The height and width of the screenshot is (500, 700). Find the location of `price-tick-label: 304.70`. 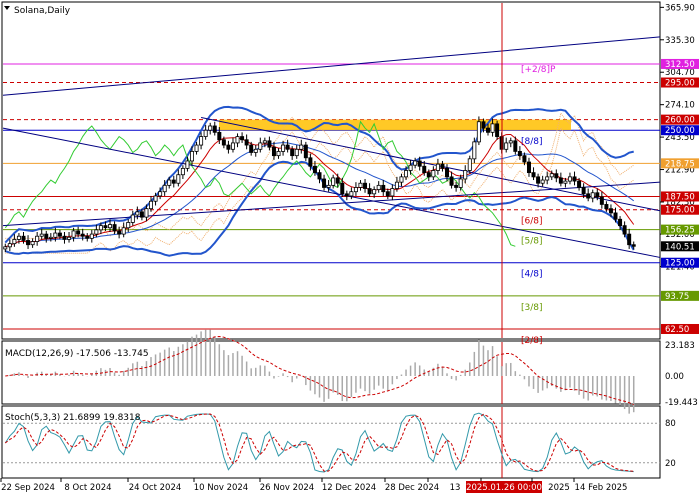

price-tick-label: 304.70 is located at coordinates (680, 73).